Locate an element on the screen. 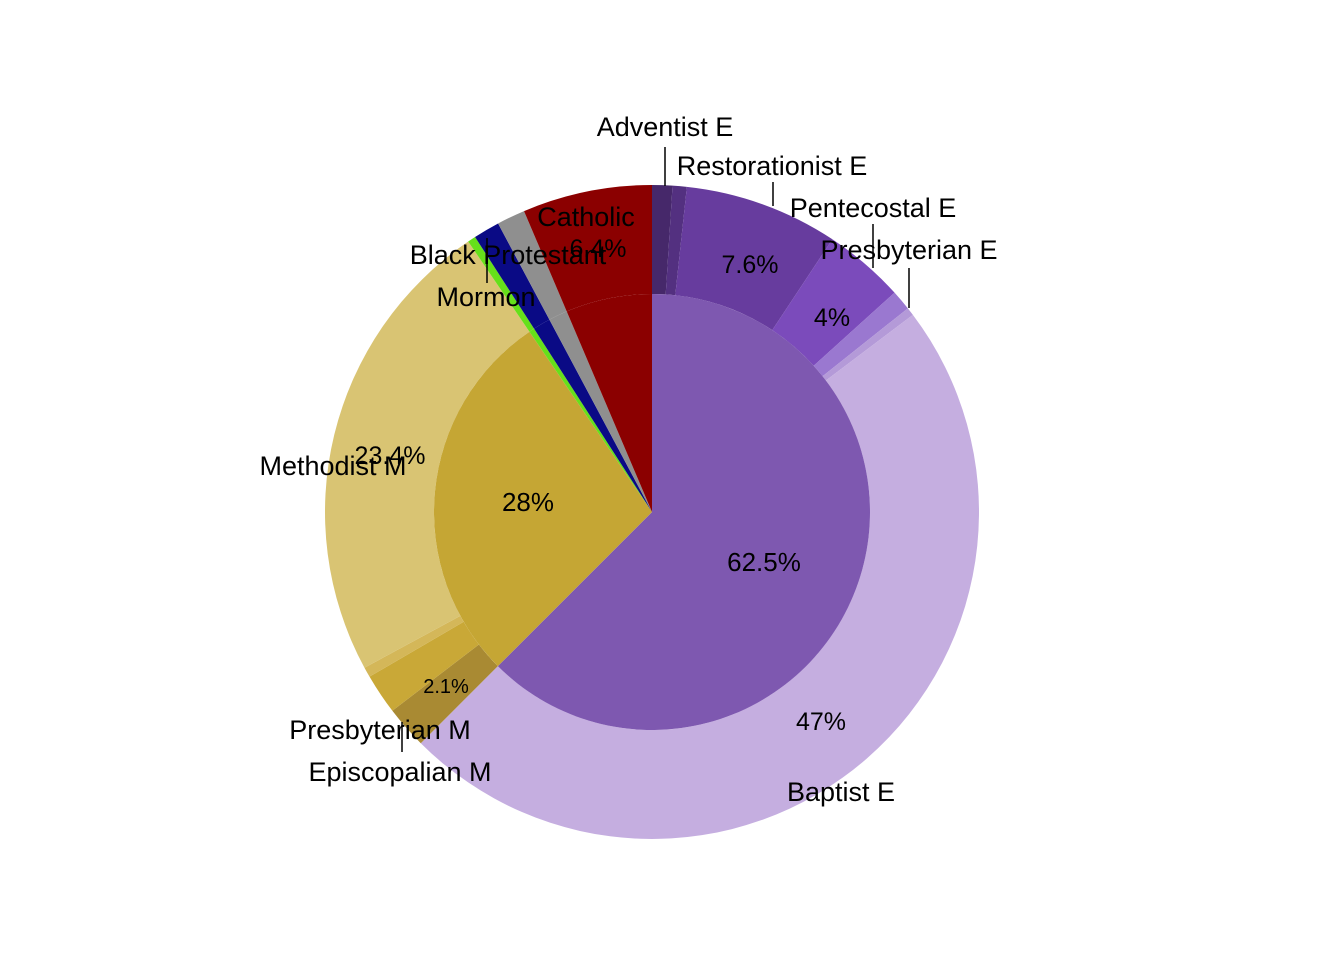 The width and height of the screenshot is (1344, 960). label-presbyterian-e: Presbyterian E is located at coordinates (908, 250).